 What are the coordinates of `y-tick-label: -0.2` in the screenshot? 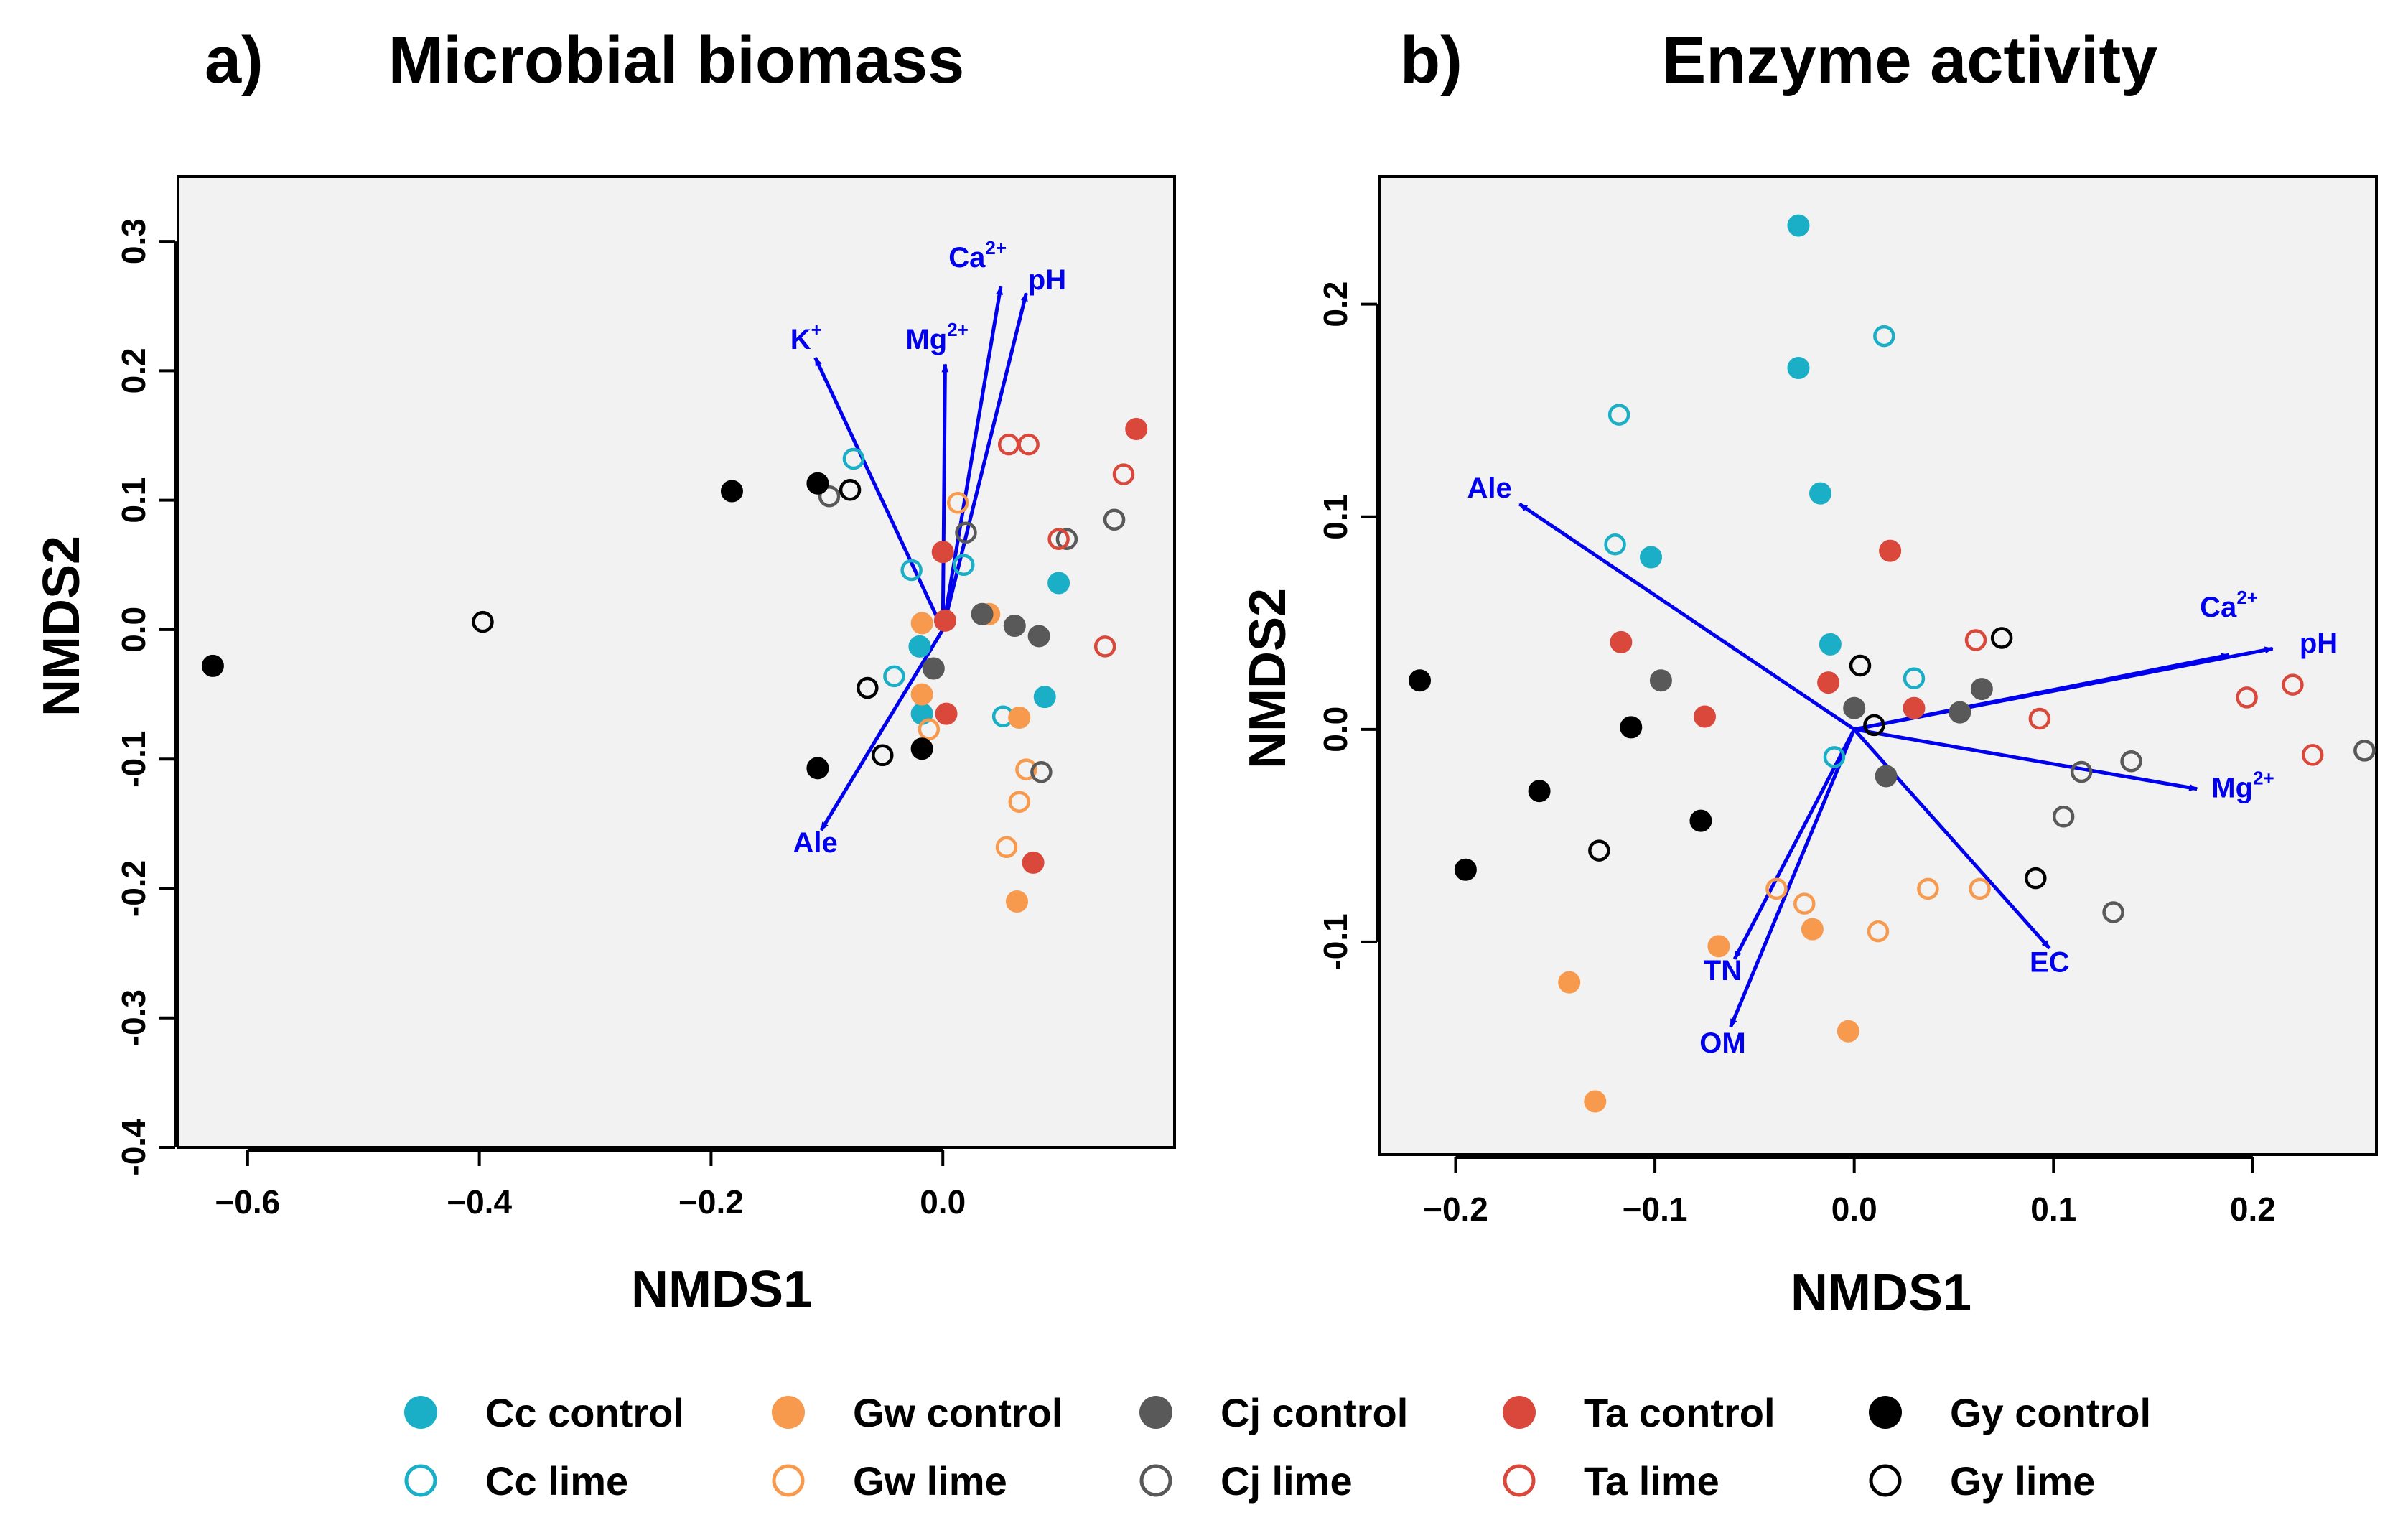 It's located at (133, 888).